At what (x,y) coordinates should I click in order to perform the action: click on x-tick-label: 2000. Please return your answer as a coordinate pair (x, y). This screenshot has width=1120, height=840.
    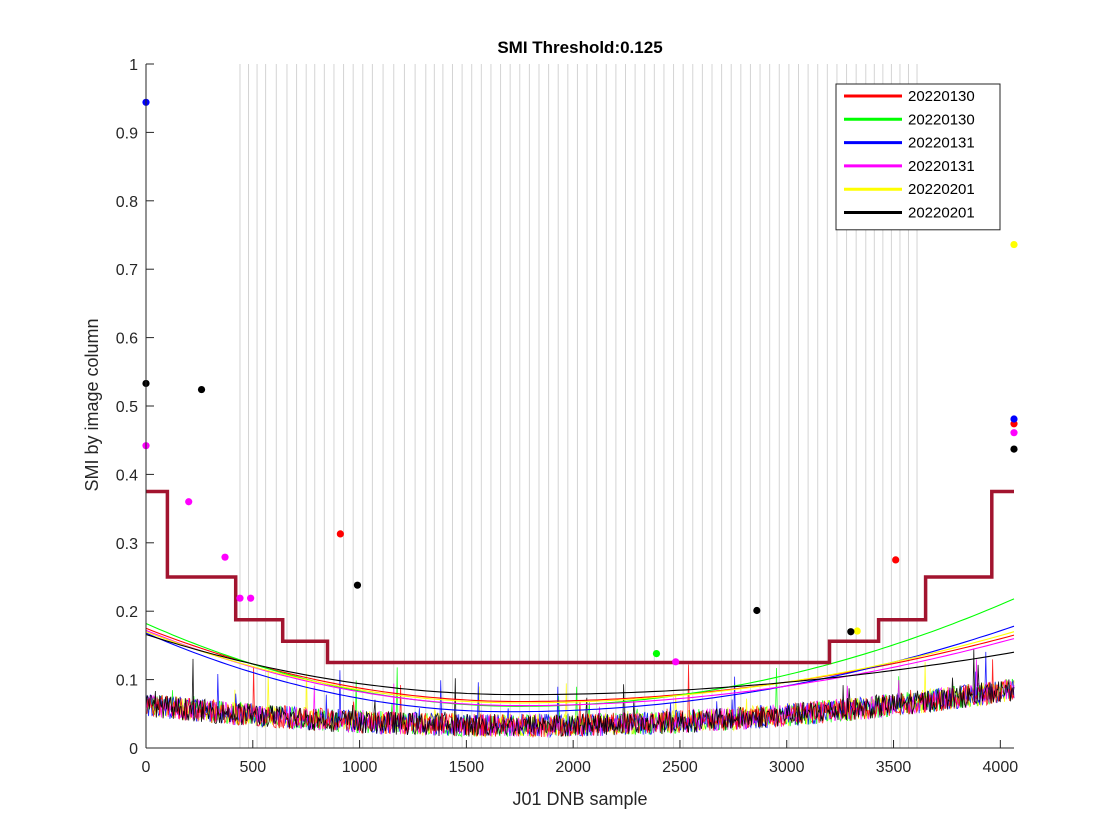
    Looking at the image, I should click on (573, 767).